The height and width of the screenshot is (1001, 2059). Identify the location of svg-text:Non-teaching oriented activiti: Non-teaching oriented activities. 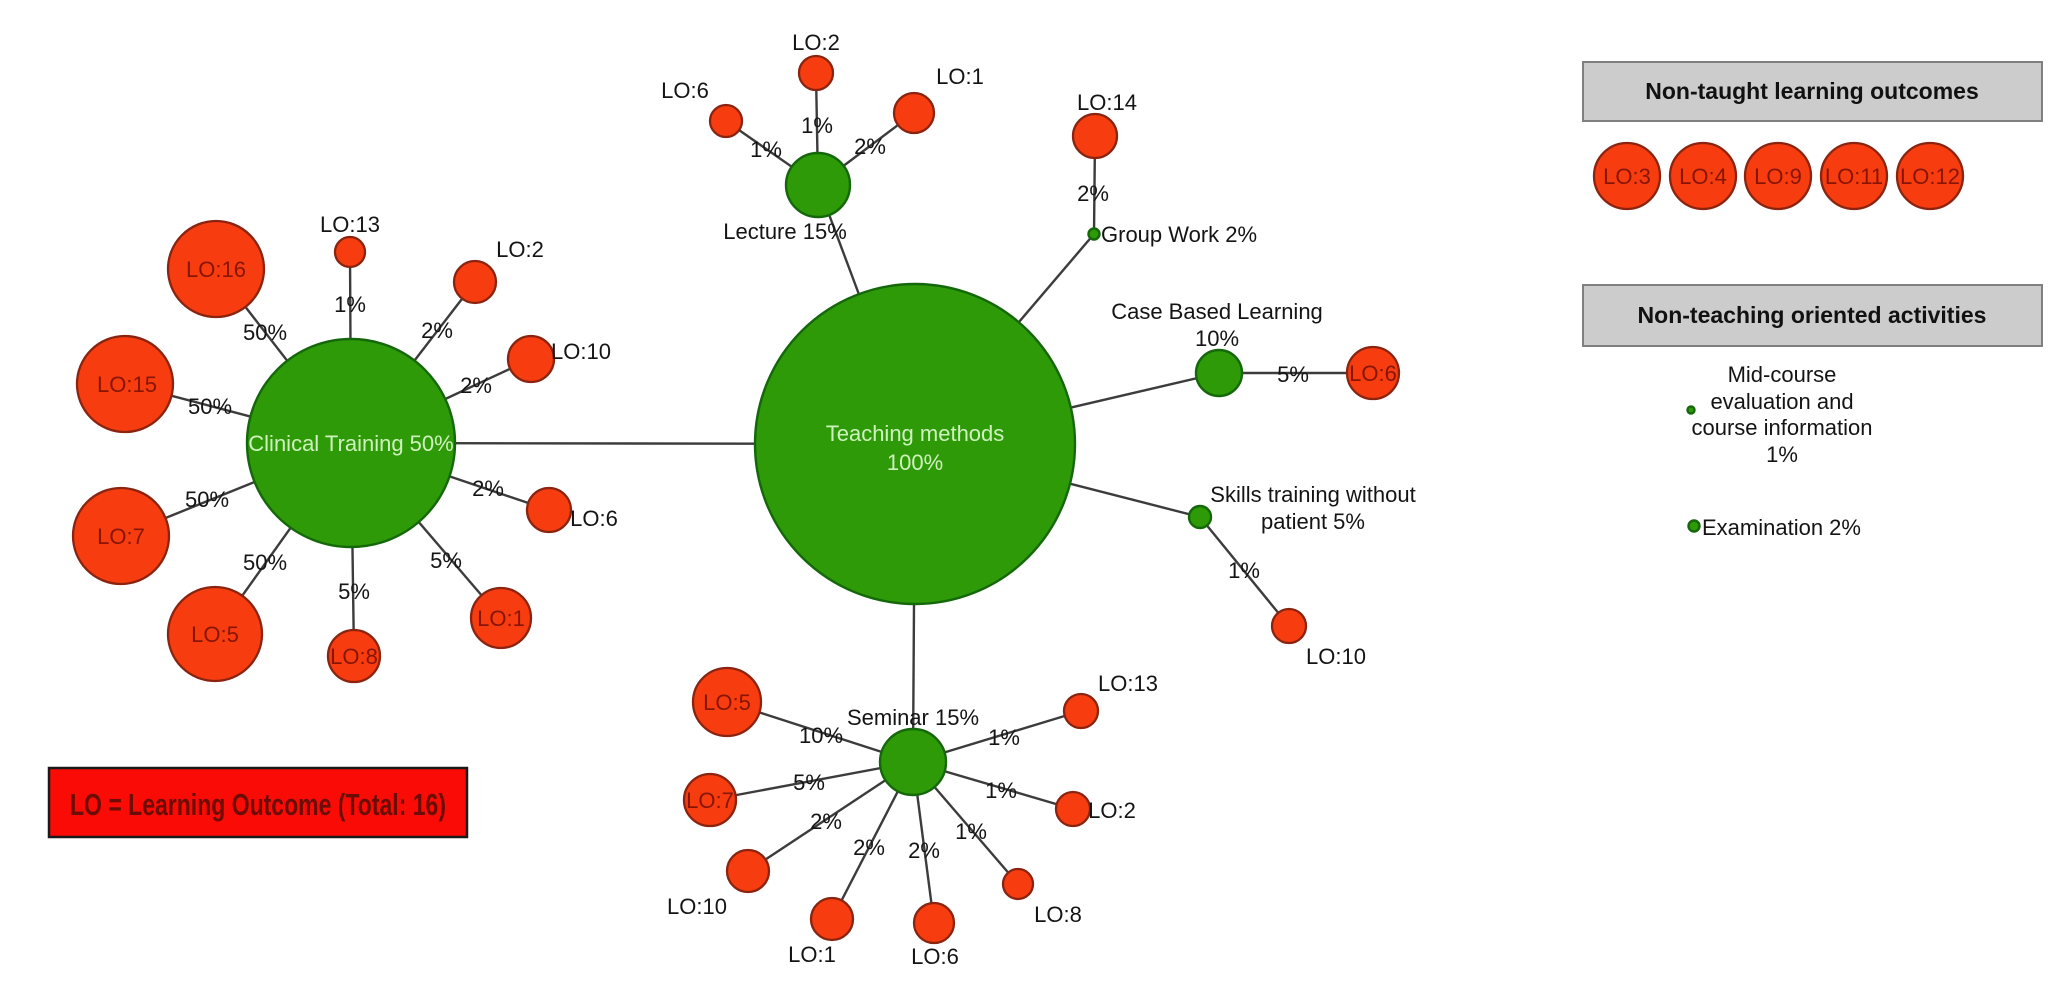
(1812, 315).